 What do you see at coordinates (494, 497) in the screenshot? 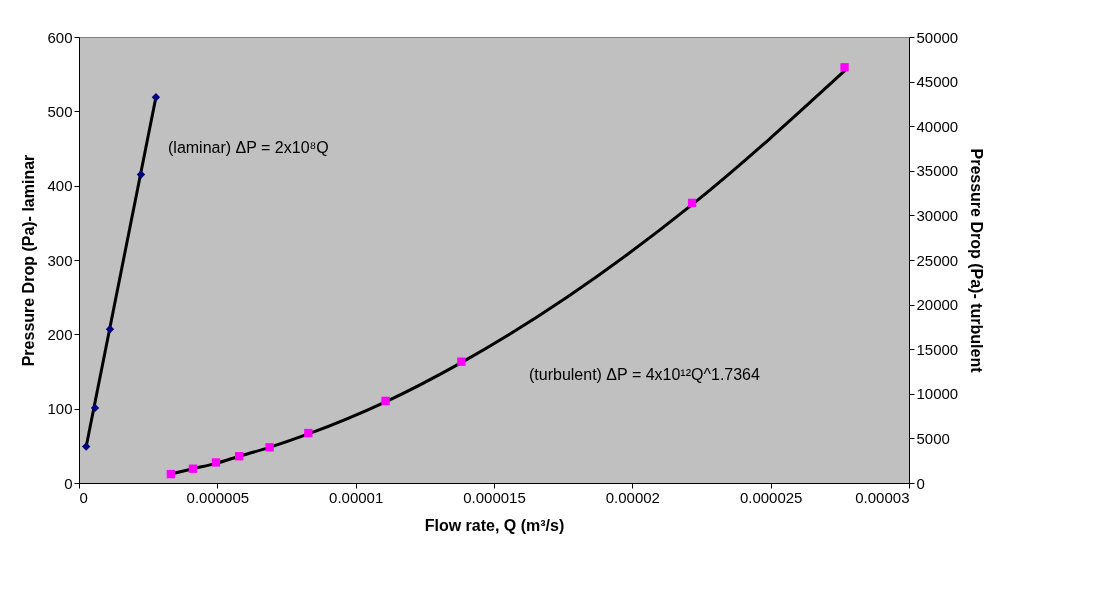
I see `x-tick-label: 0.000015` at bounding box center [494, 497].